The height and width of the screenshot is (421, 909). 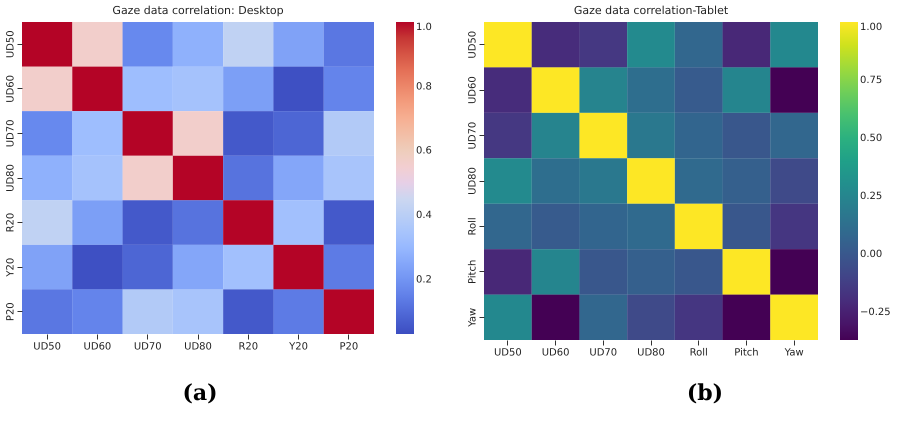 I want to click on y-tick-label: Y20, so click(x=11, y=268).